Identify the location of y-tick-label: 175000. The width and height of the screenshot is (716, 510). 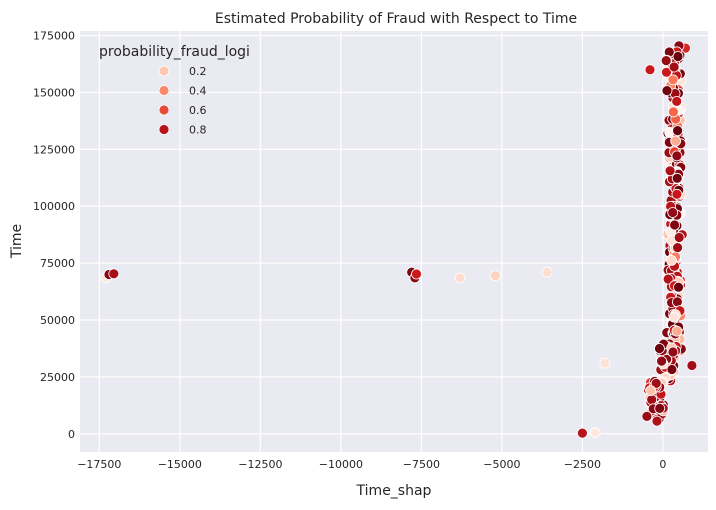
(54, 36).